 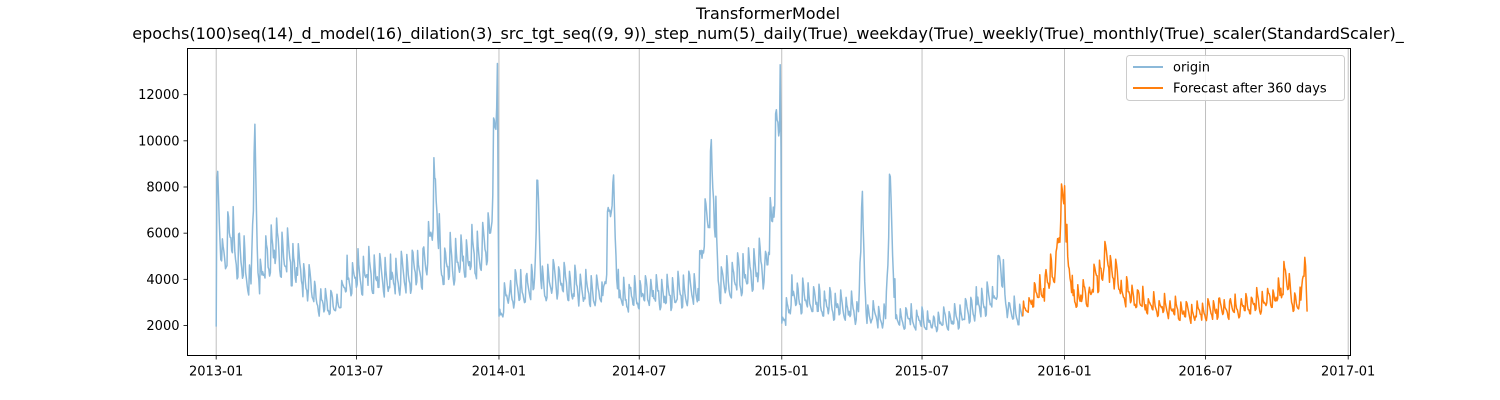 What do you see at coordinates (158, 141) in the screenshot?
I see `y-tick-label: 10000` at bounding box center [158, 141].